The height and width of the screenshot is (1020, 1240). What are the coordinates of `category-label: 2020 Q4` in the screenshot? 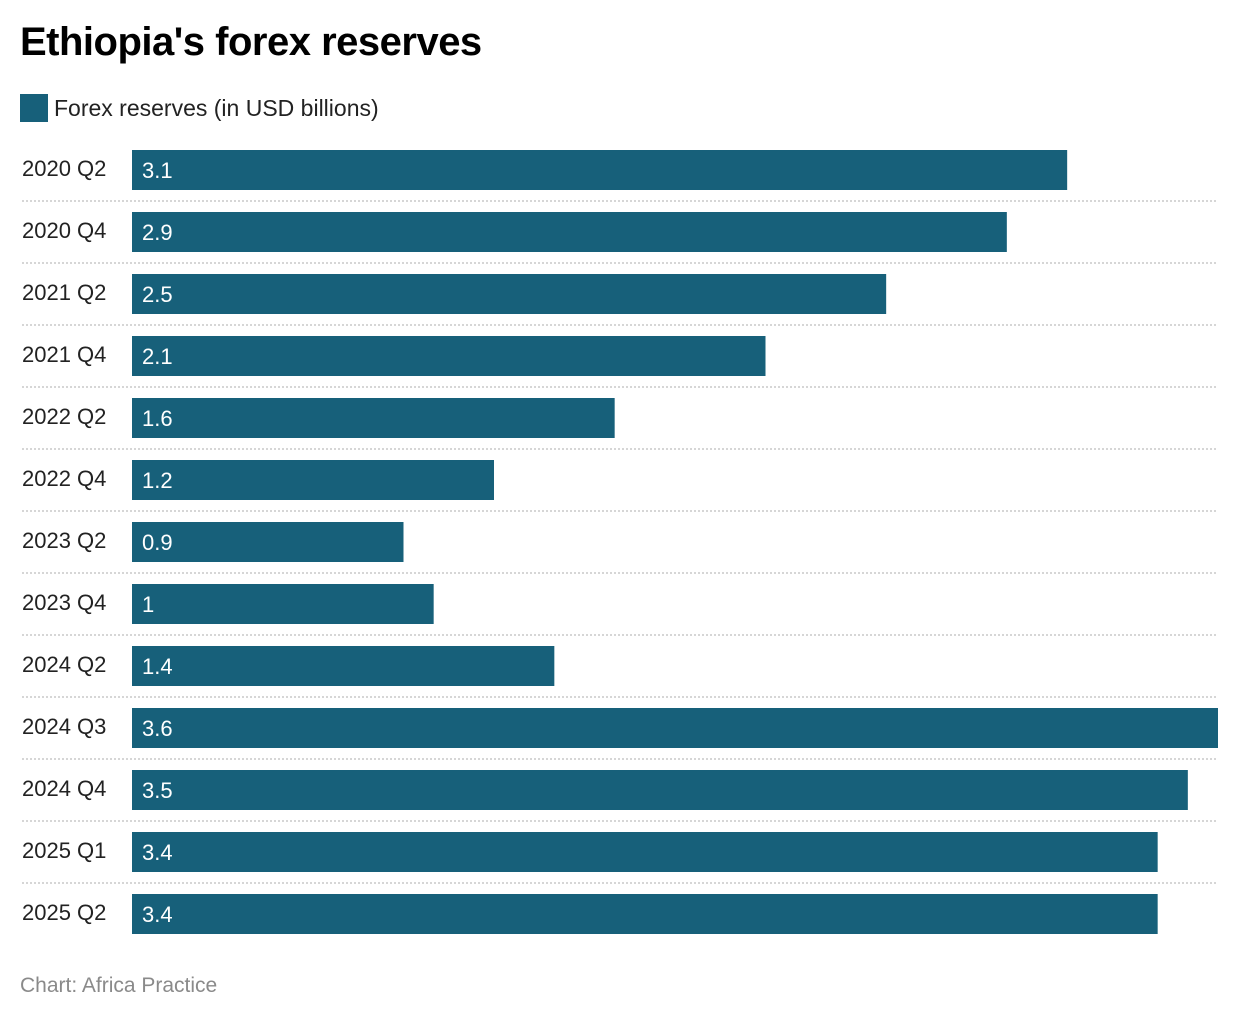 It's located at (64, 230).